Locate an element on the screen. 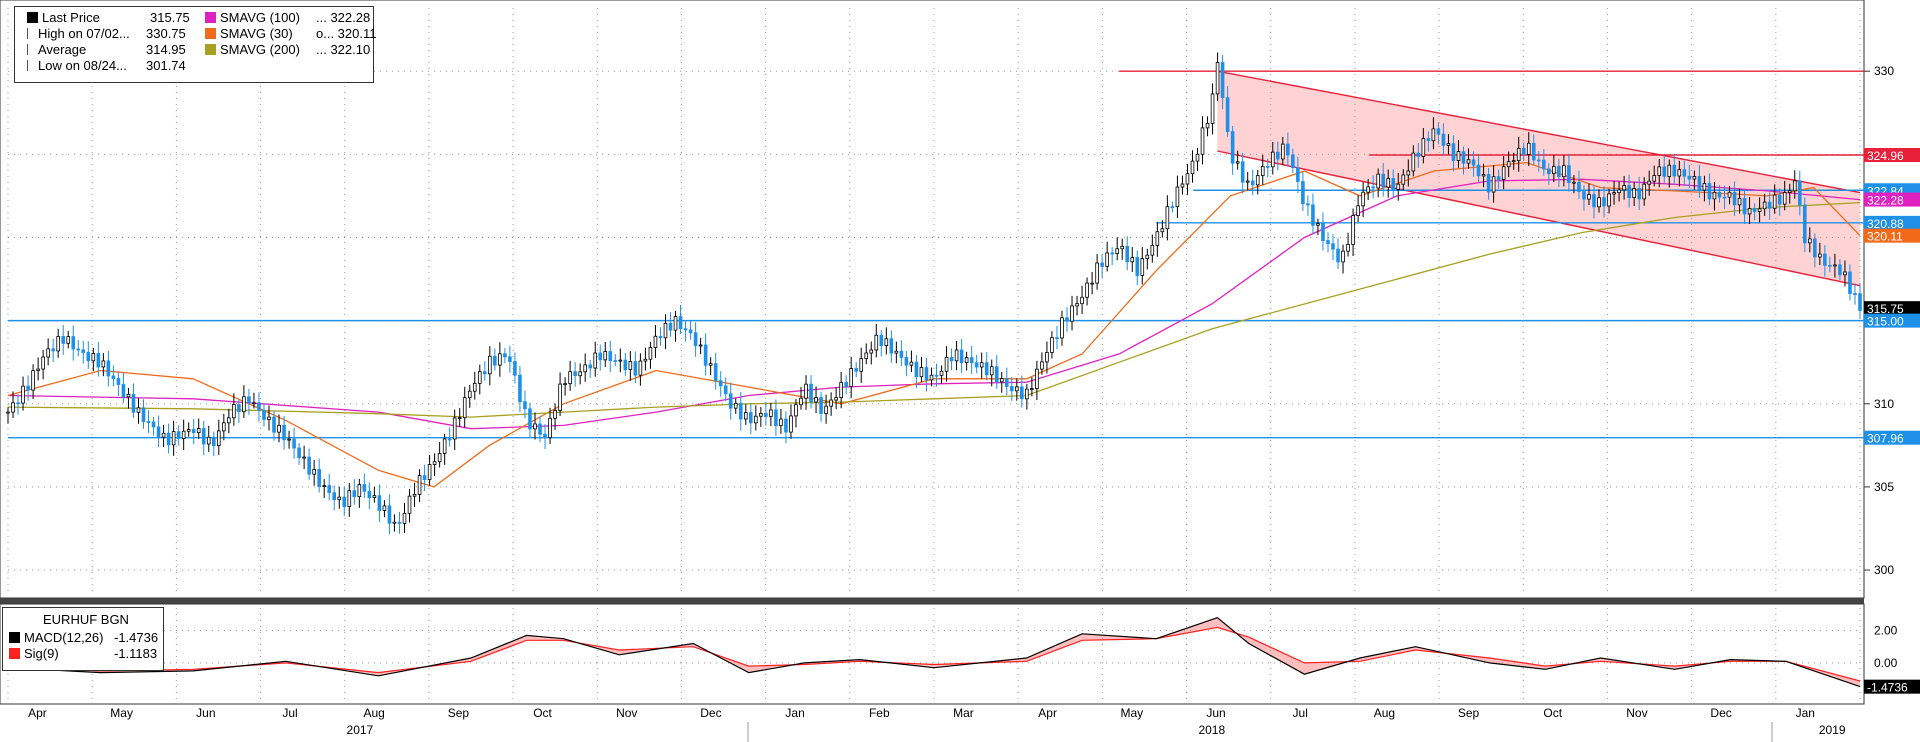 Image resolution: width=1920 pixels, height=742 pixels. price-label-tag: 320.88 is located at coordinates (1892, 223).